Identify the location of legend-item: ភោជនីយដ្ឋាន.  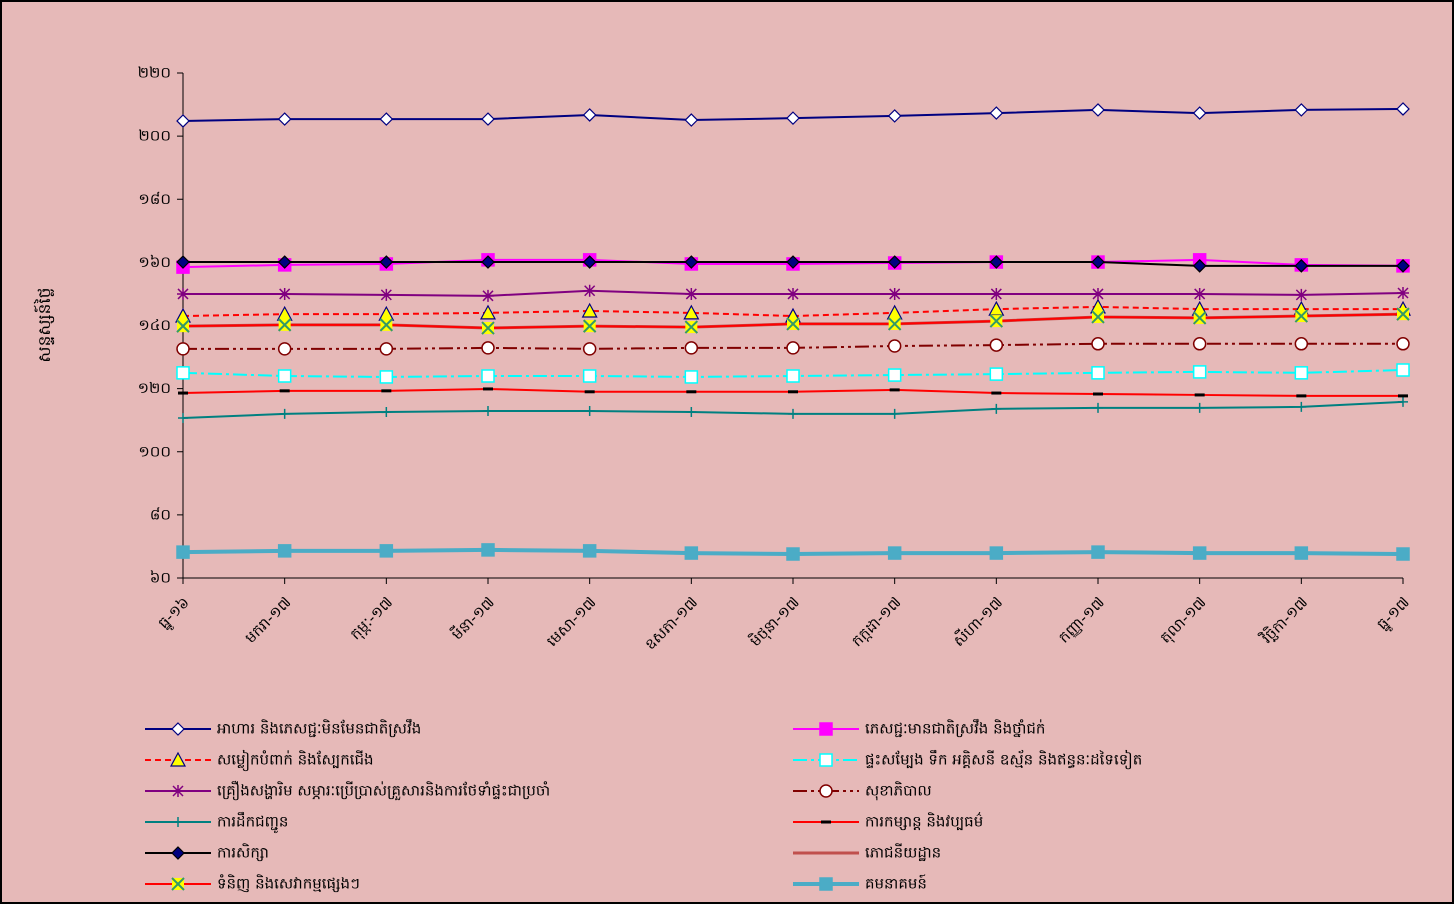
(867, 852).